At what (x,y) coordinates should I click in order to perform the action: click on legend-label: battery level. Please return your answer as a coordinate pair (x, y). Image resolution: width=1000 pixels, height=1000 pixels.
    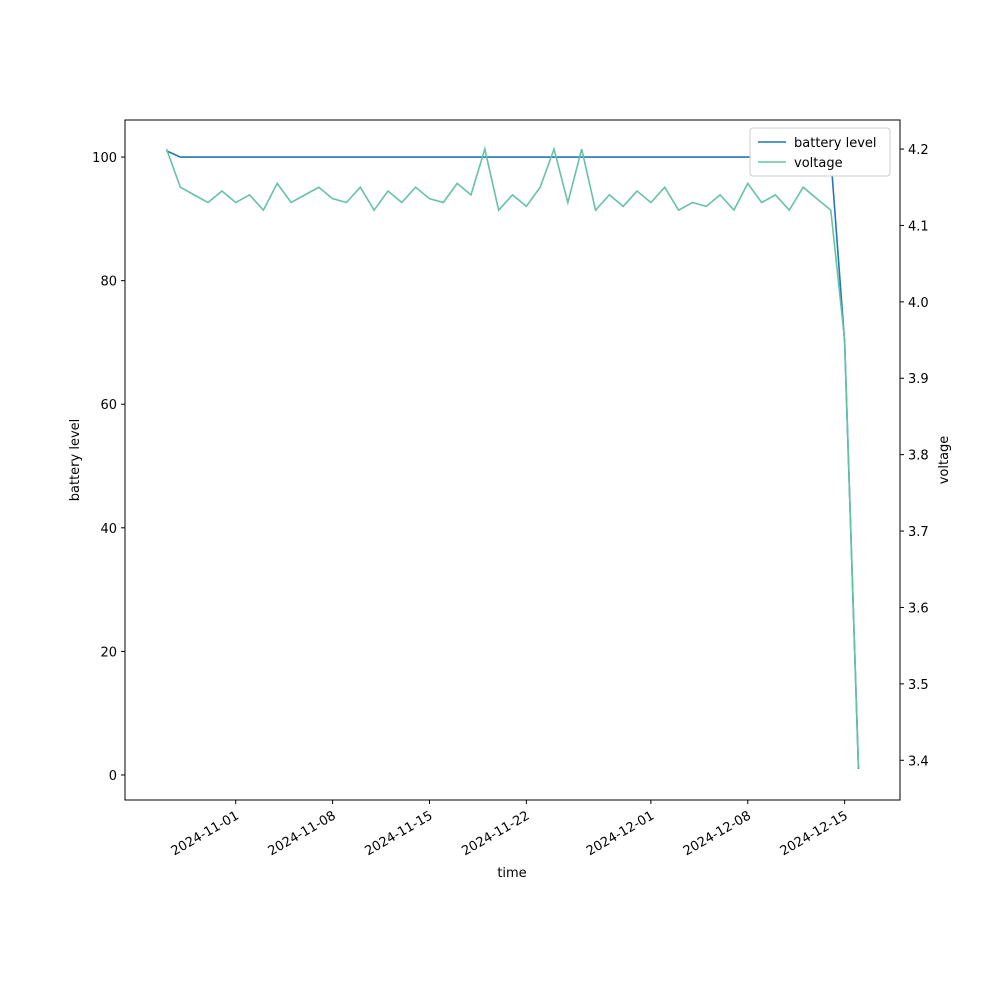
    Looking at the image, I should click on (835, 143).